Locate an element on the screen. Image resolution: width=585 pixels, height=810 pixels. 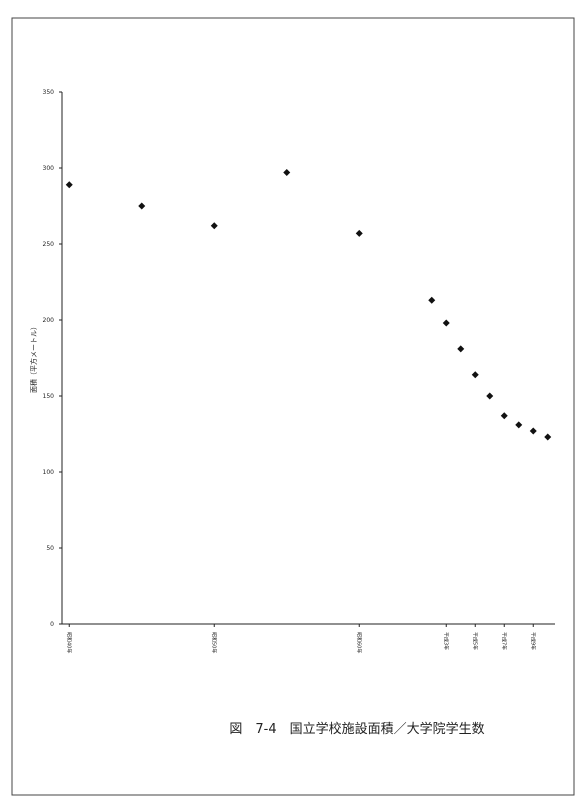
x-tick-label: 平成3年 is located at coordinates (445, 641).